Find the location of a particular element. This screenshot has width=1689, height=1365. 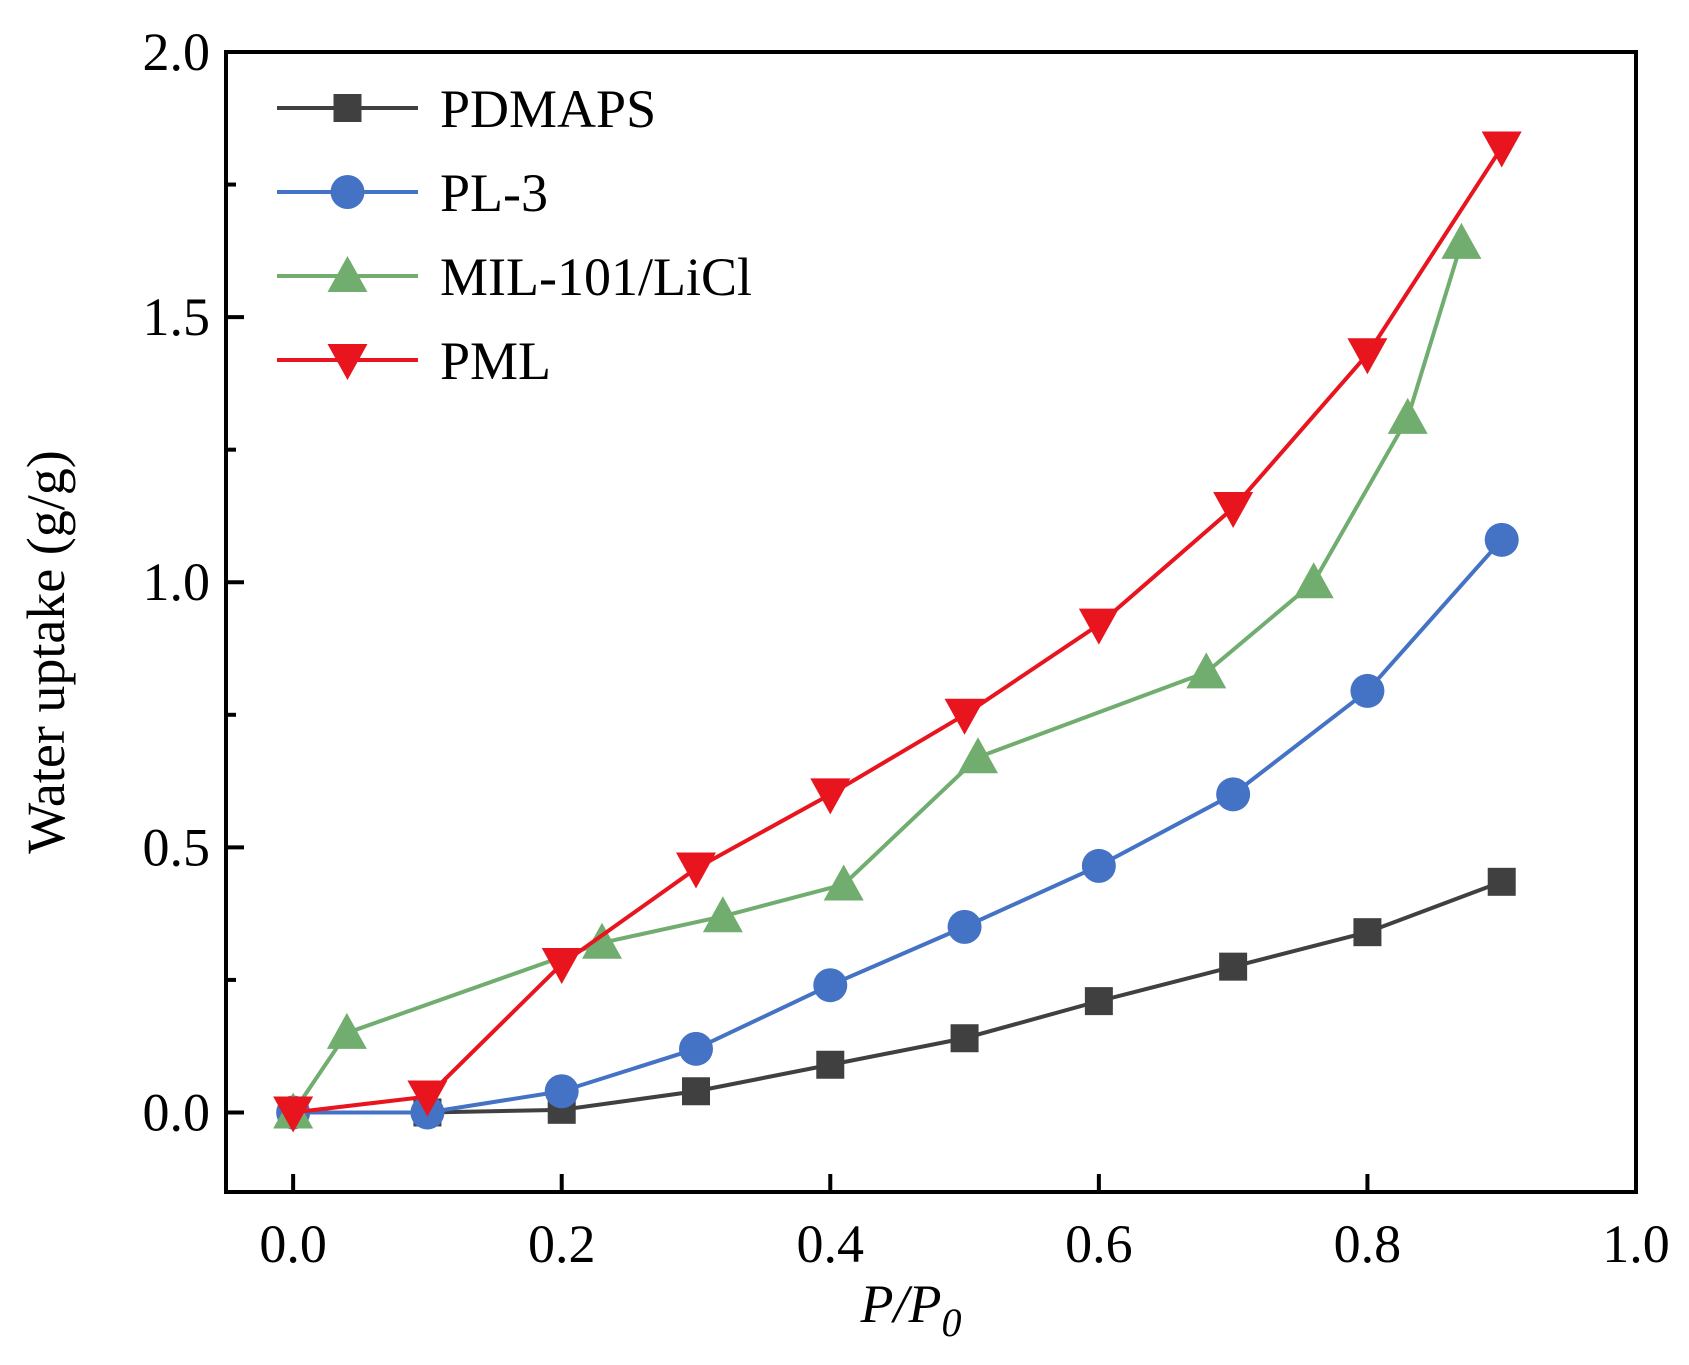

series-line is located at coordinates (898, 997).